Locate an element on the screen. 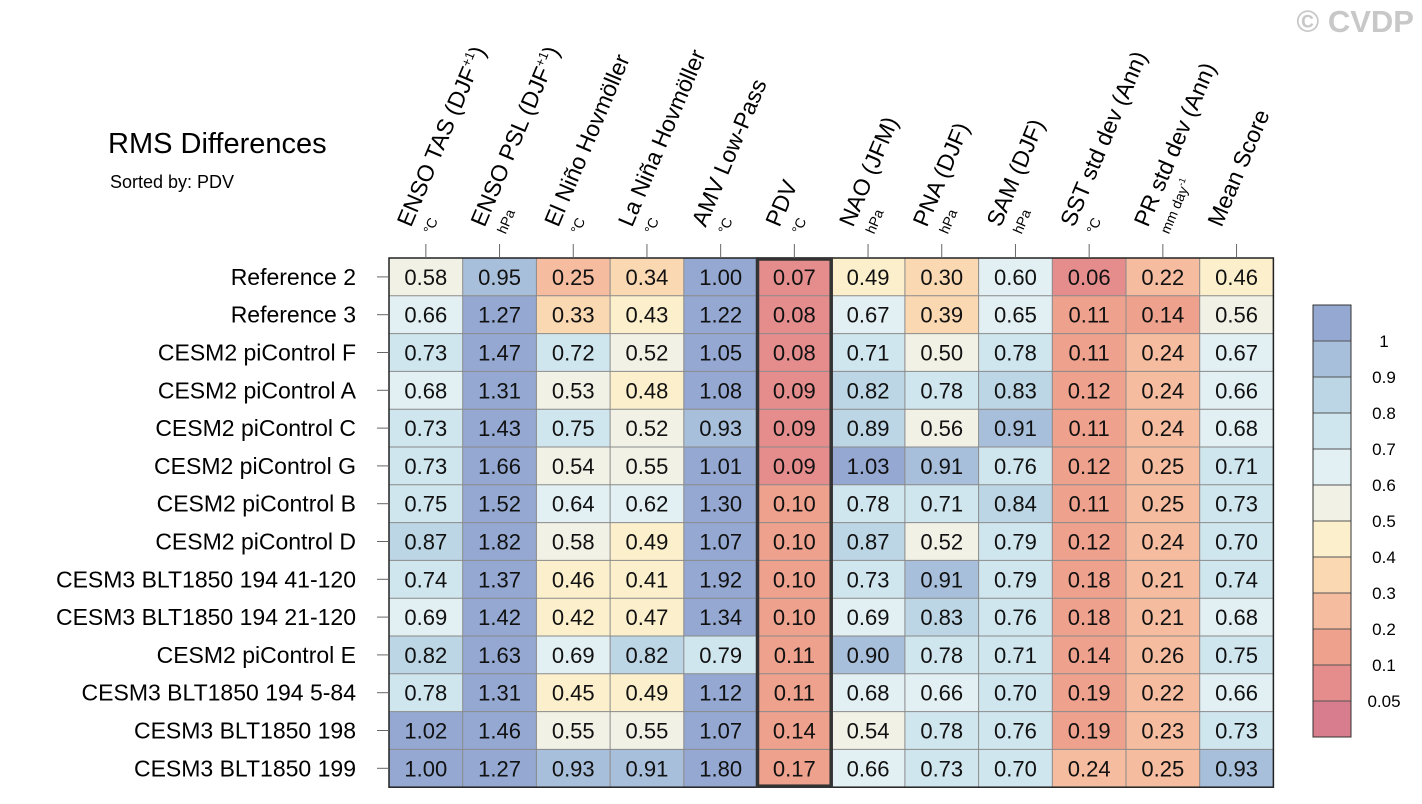  cell-value: 0.67 is located at coordinates (1236, 353).